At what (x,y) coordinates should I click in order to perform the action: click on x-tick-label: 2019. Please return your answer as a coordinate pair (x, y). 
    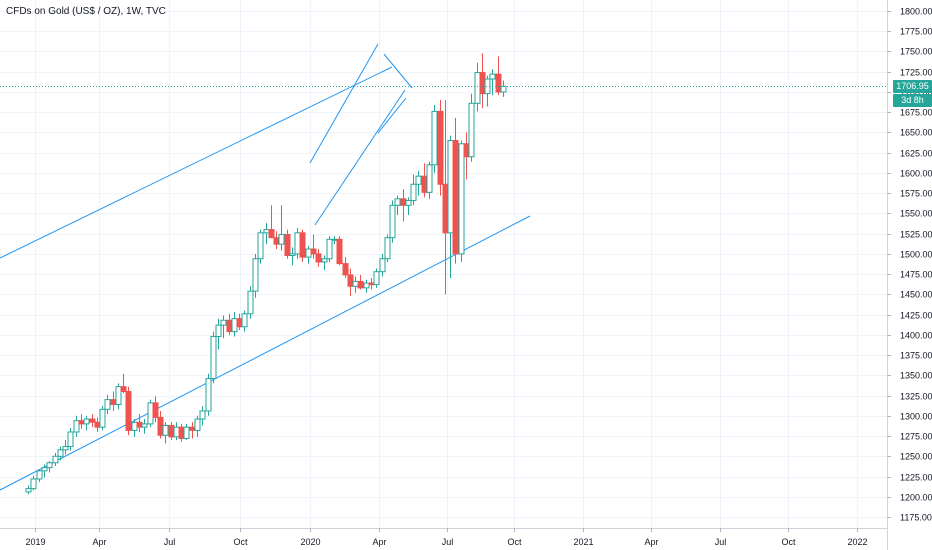
    Looking at the image, I should click on (35, 542).